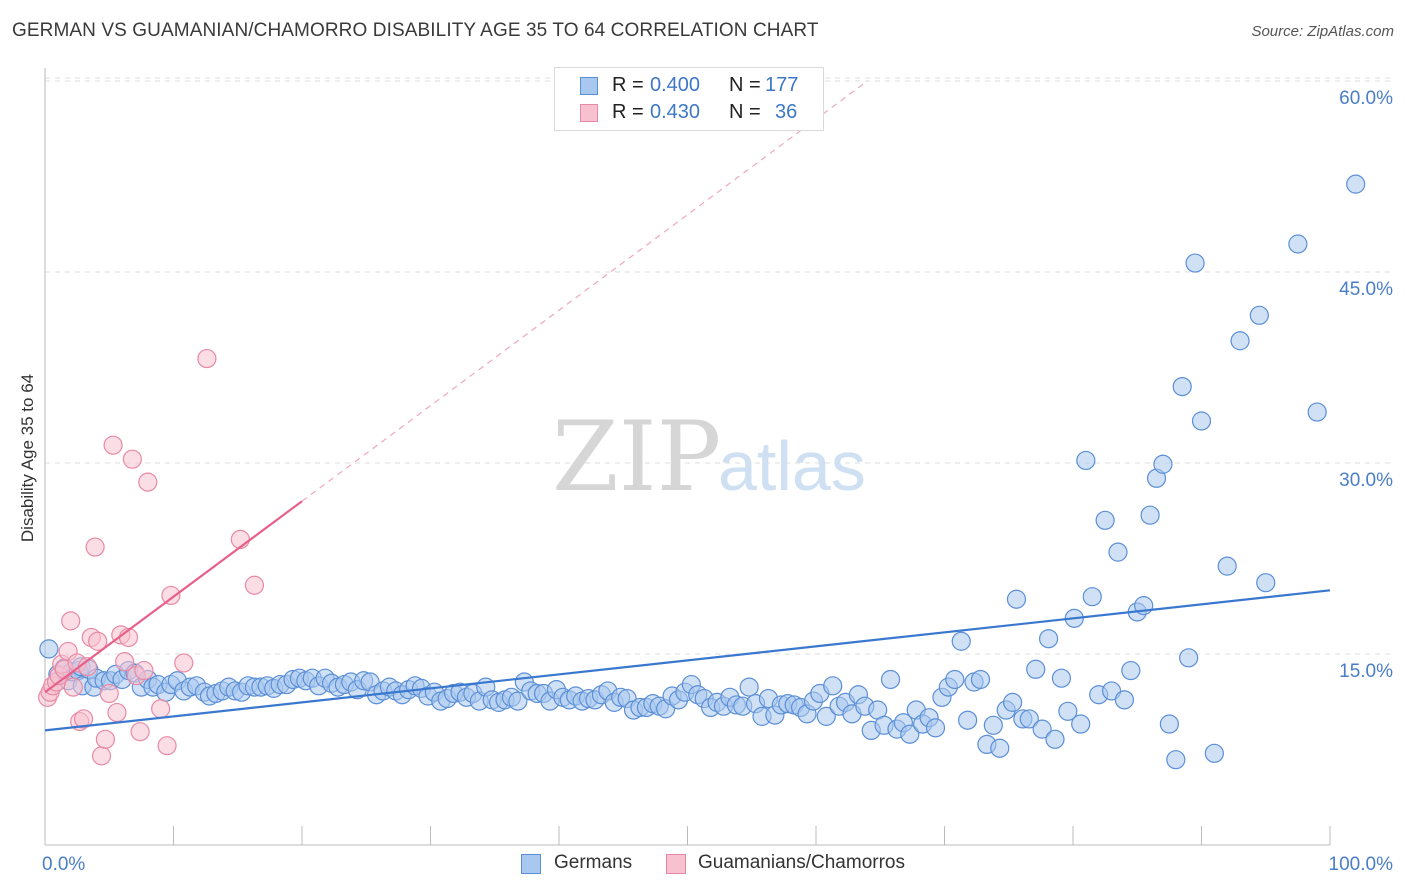 The height and width of the screenshot is (892, 1406). What do you see at coordinates (675, 112) in the screenshot?
I see `legend-r-value: 0.430` at bounding box center [675, 112].